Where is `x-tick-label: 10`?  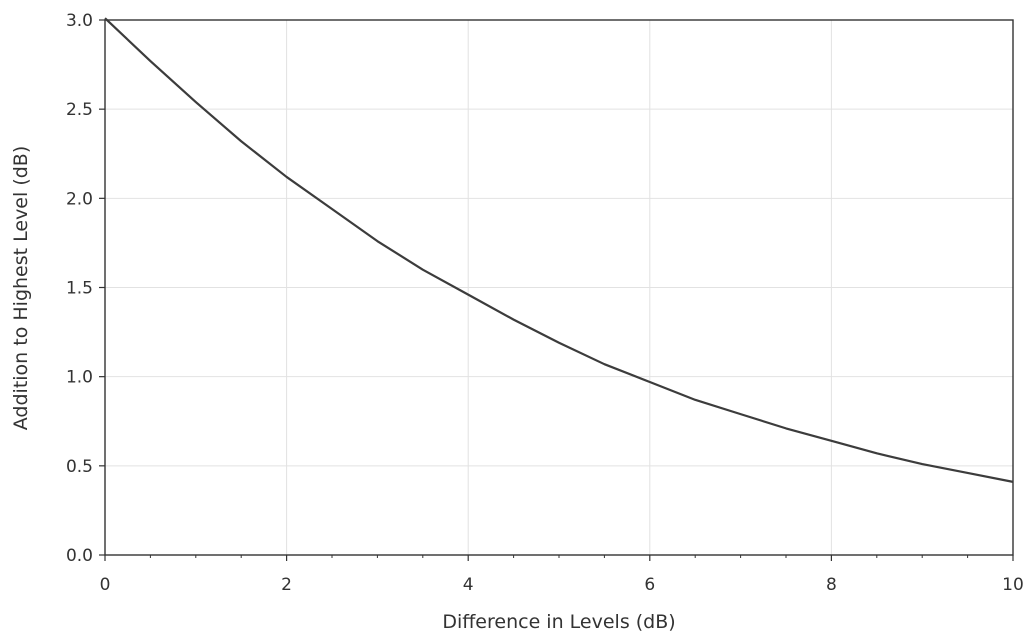
x-tick-label: 10 is located at coordinates (1013, 585).